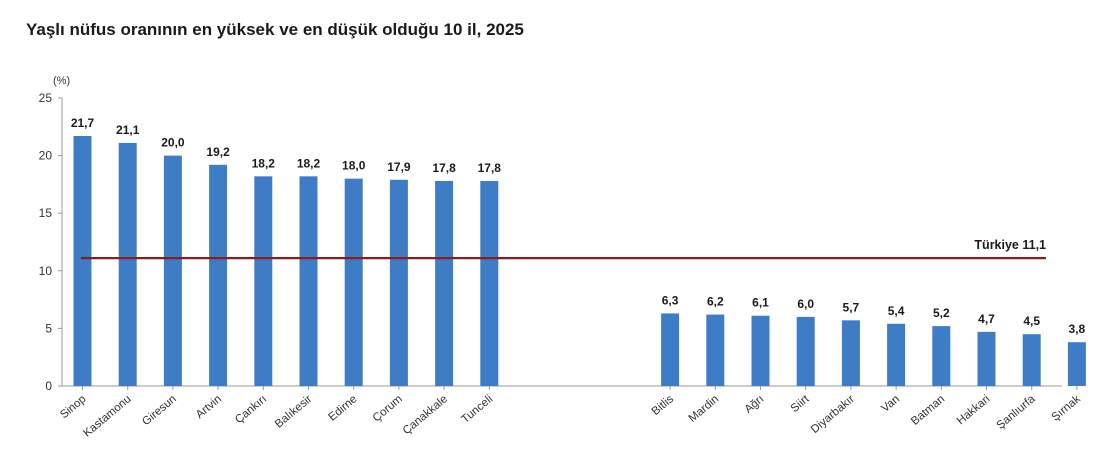  What do you see at coordinates (173, 143) in the screenshot?
I see `data-label: 20,0` at bounding box center [173, 143].